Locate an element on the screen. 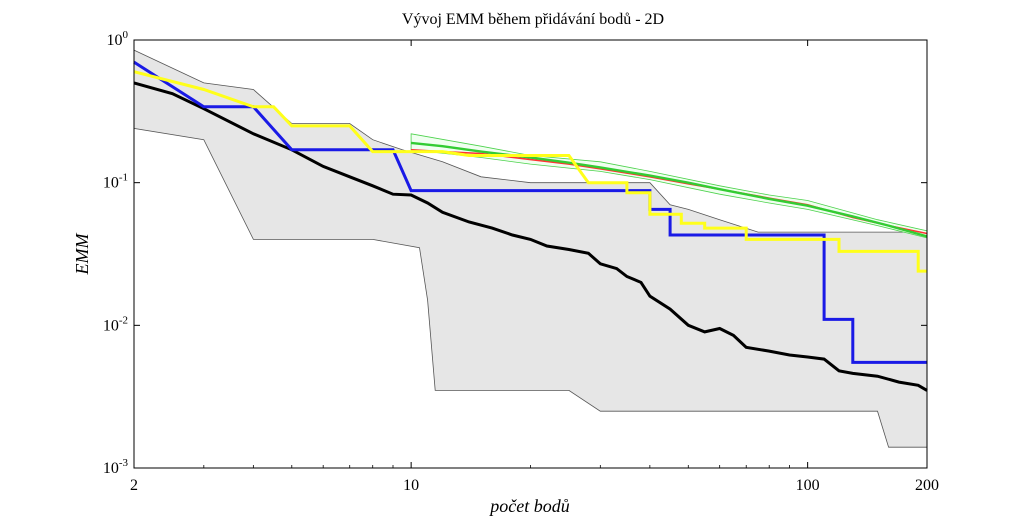  x-axis-label: počet bodů is located at coordinates (528, 506).